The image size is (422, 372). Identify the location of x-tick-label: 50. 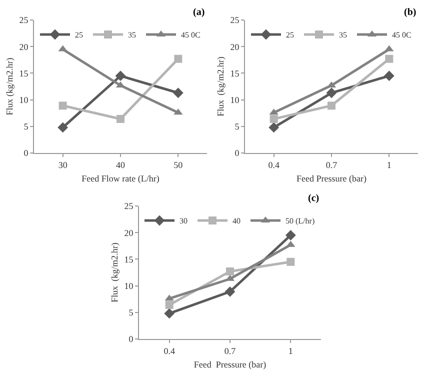
(179, 165).